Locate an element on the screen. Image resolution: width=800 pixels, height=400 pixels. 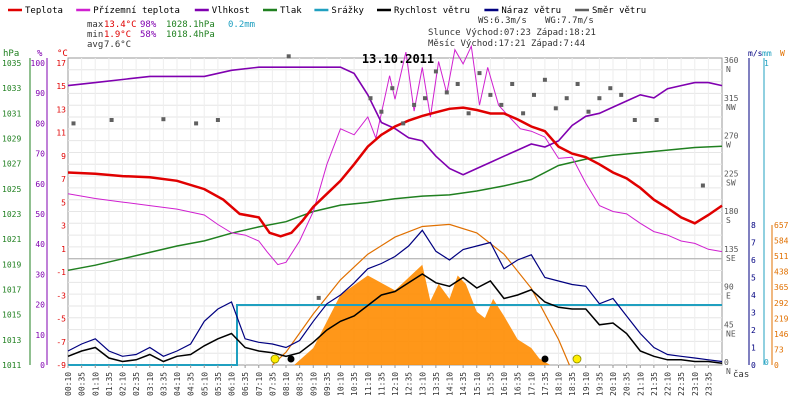
stats-min-label: min is located at coordinates (95, 35).